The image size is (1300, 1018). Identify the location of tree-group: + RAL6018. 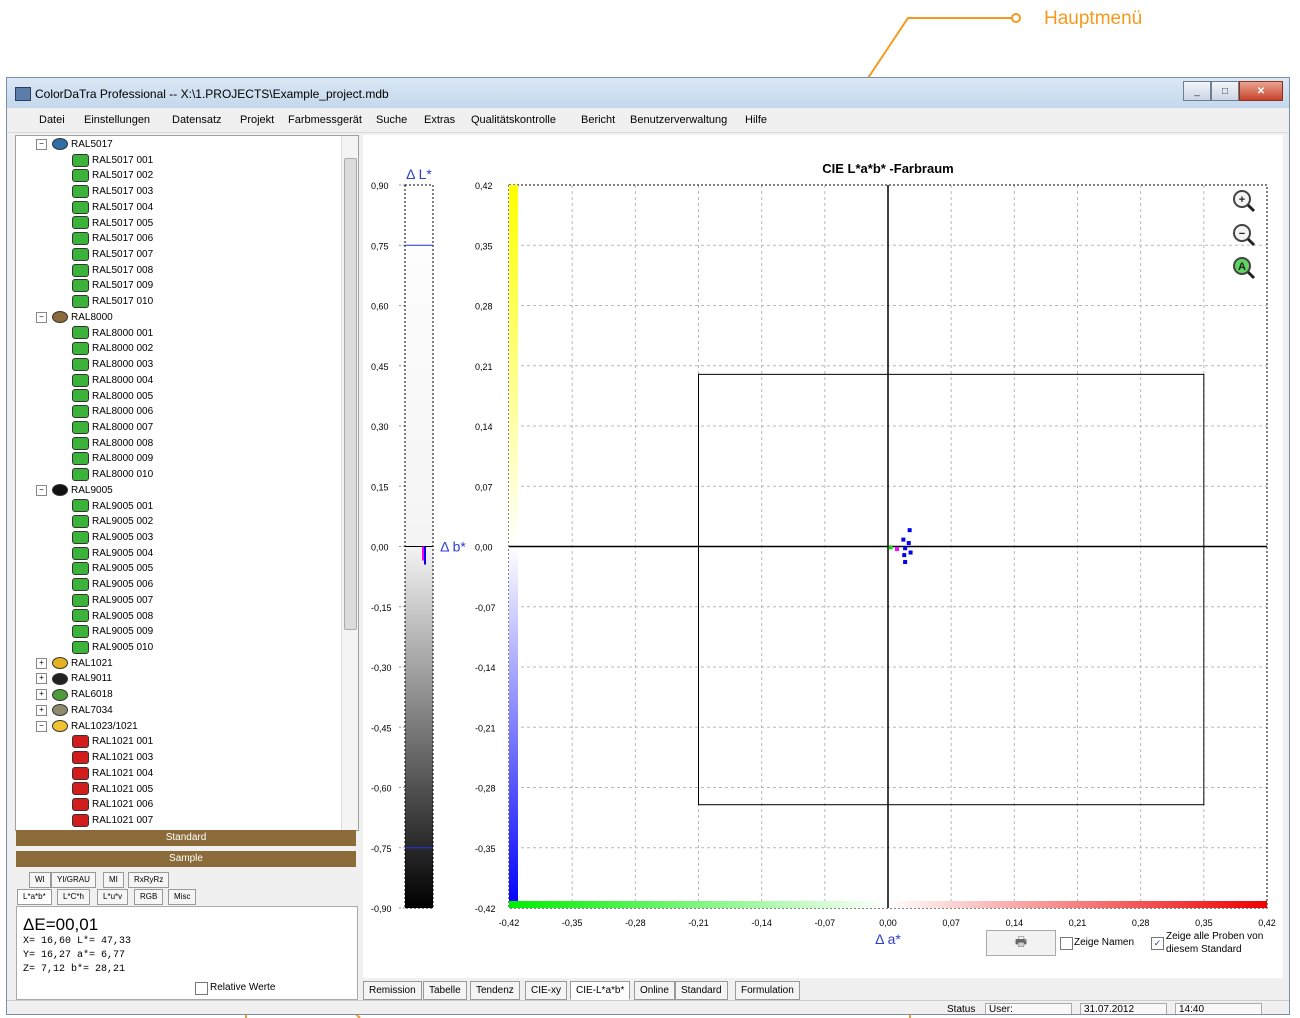
(74, 694).